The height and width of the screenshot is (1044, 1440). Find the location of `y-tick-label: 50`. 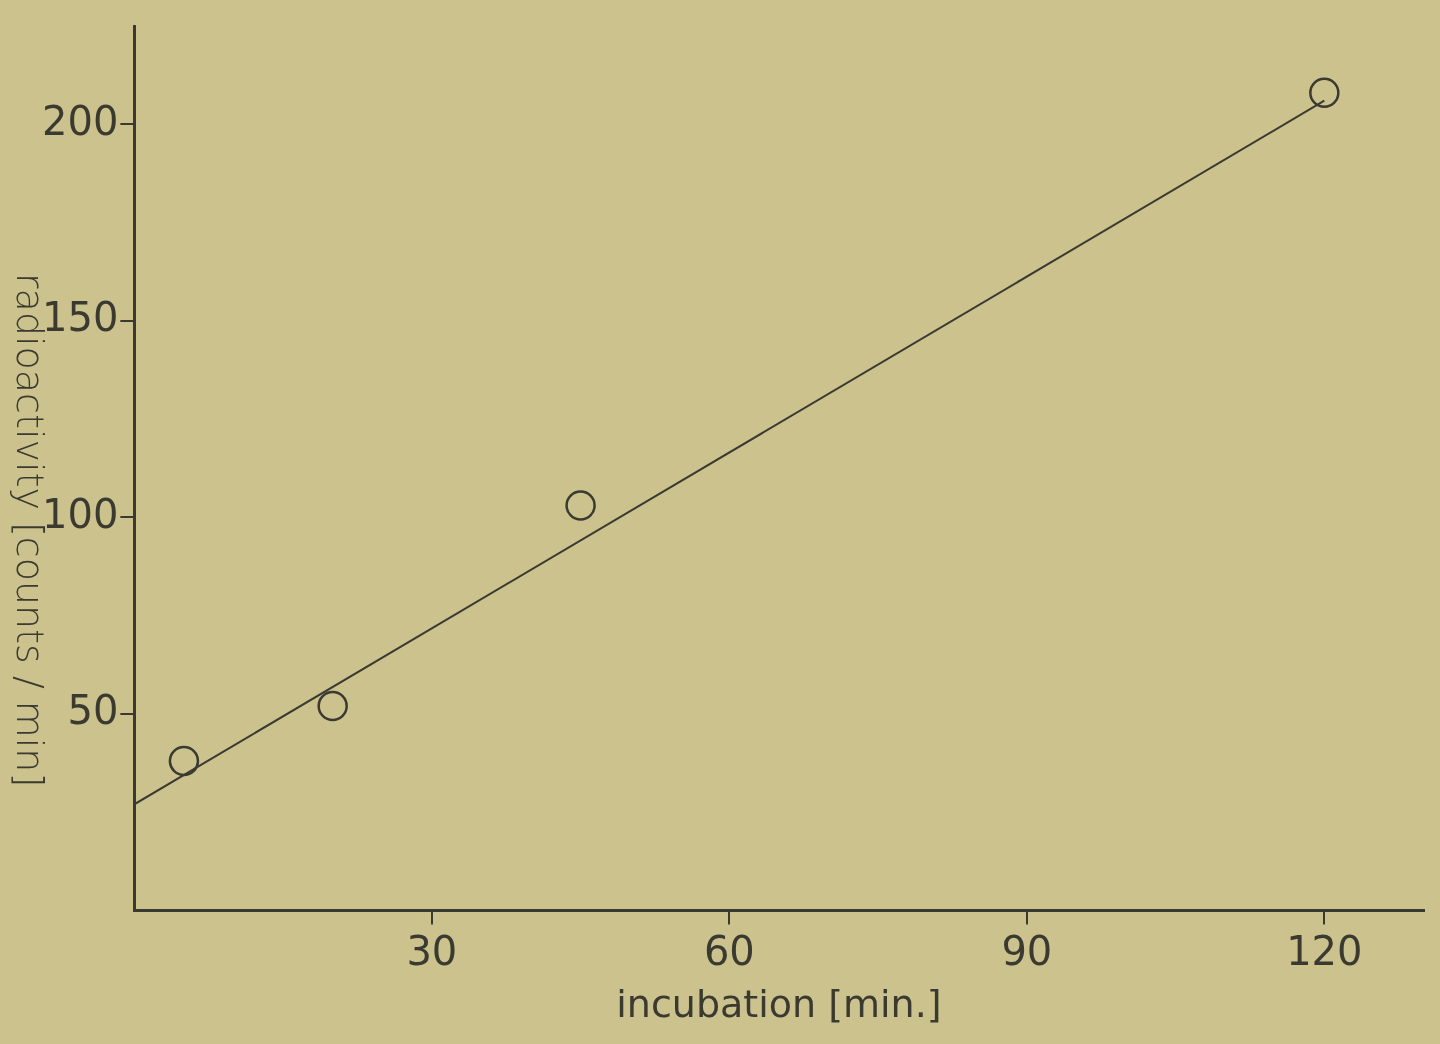

y-tick-label: 50 is located at coordinates (93, 710).